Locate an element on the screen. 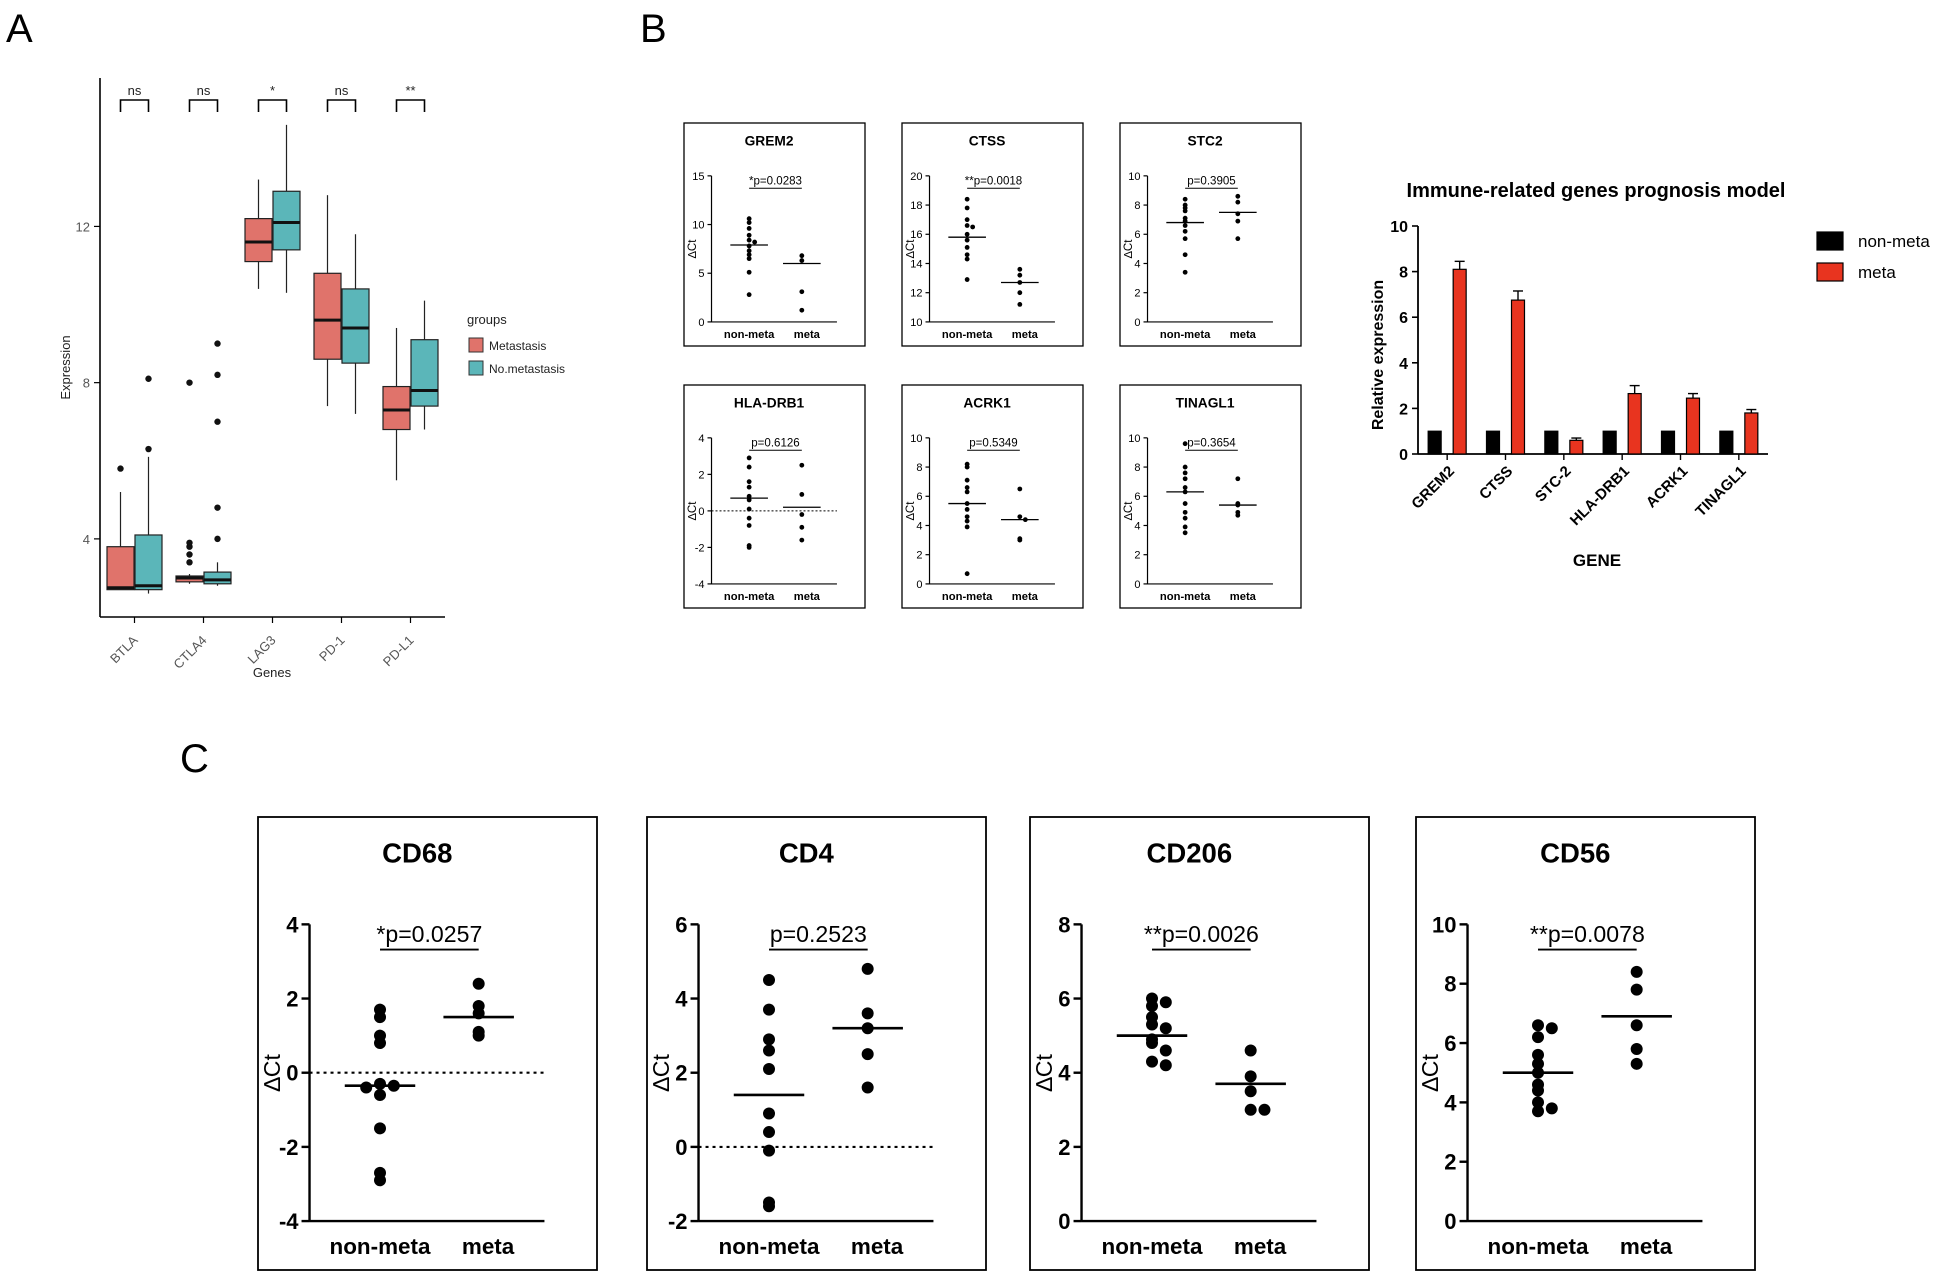 This screenshot has width=1943, height=1277. c-dotplot-title: CD4 is located at coordinates (807, 852).